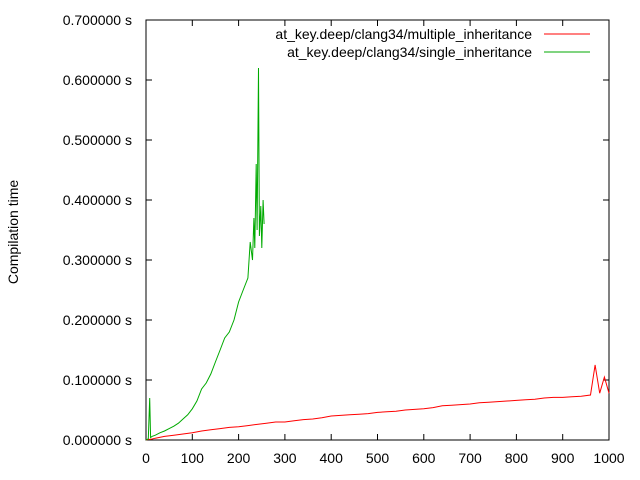 This screenshot has height=480, width=640. I want to click on x-tick-label: 300, so click(285, 458).